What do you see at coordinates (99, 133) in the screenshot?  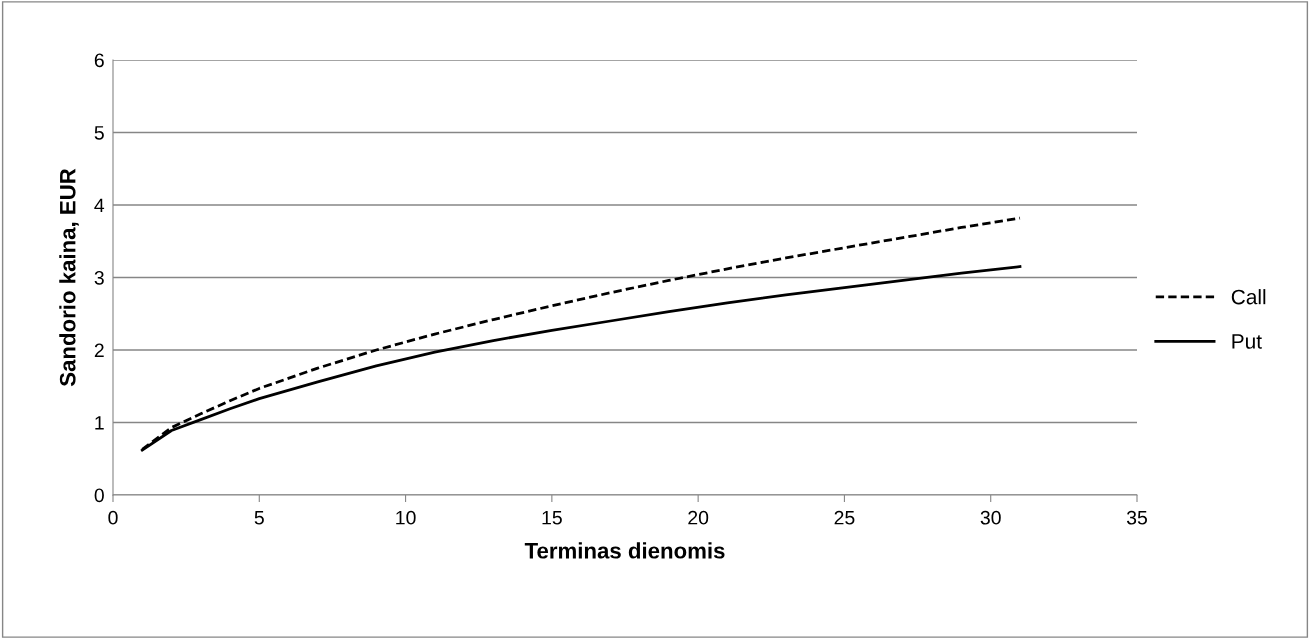 I see `y-tick-label: 5` at bounding box center [99, 133].